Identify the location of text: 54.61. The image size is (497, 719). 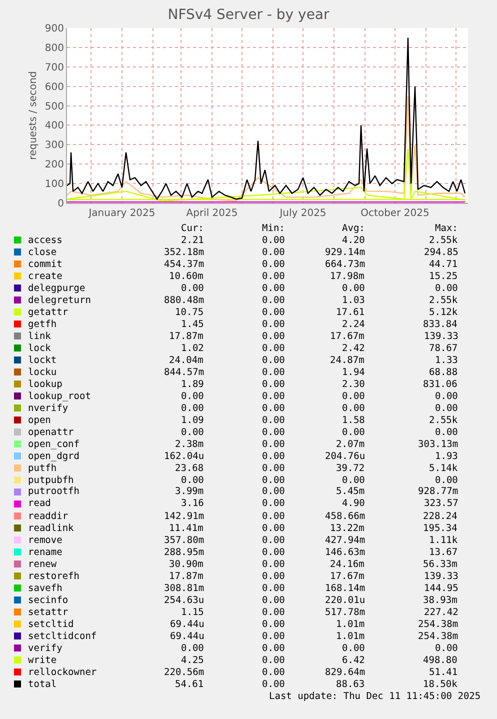
(189, 684).